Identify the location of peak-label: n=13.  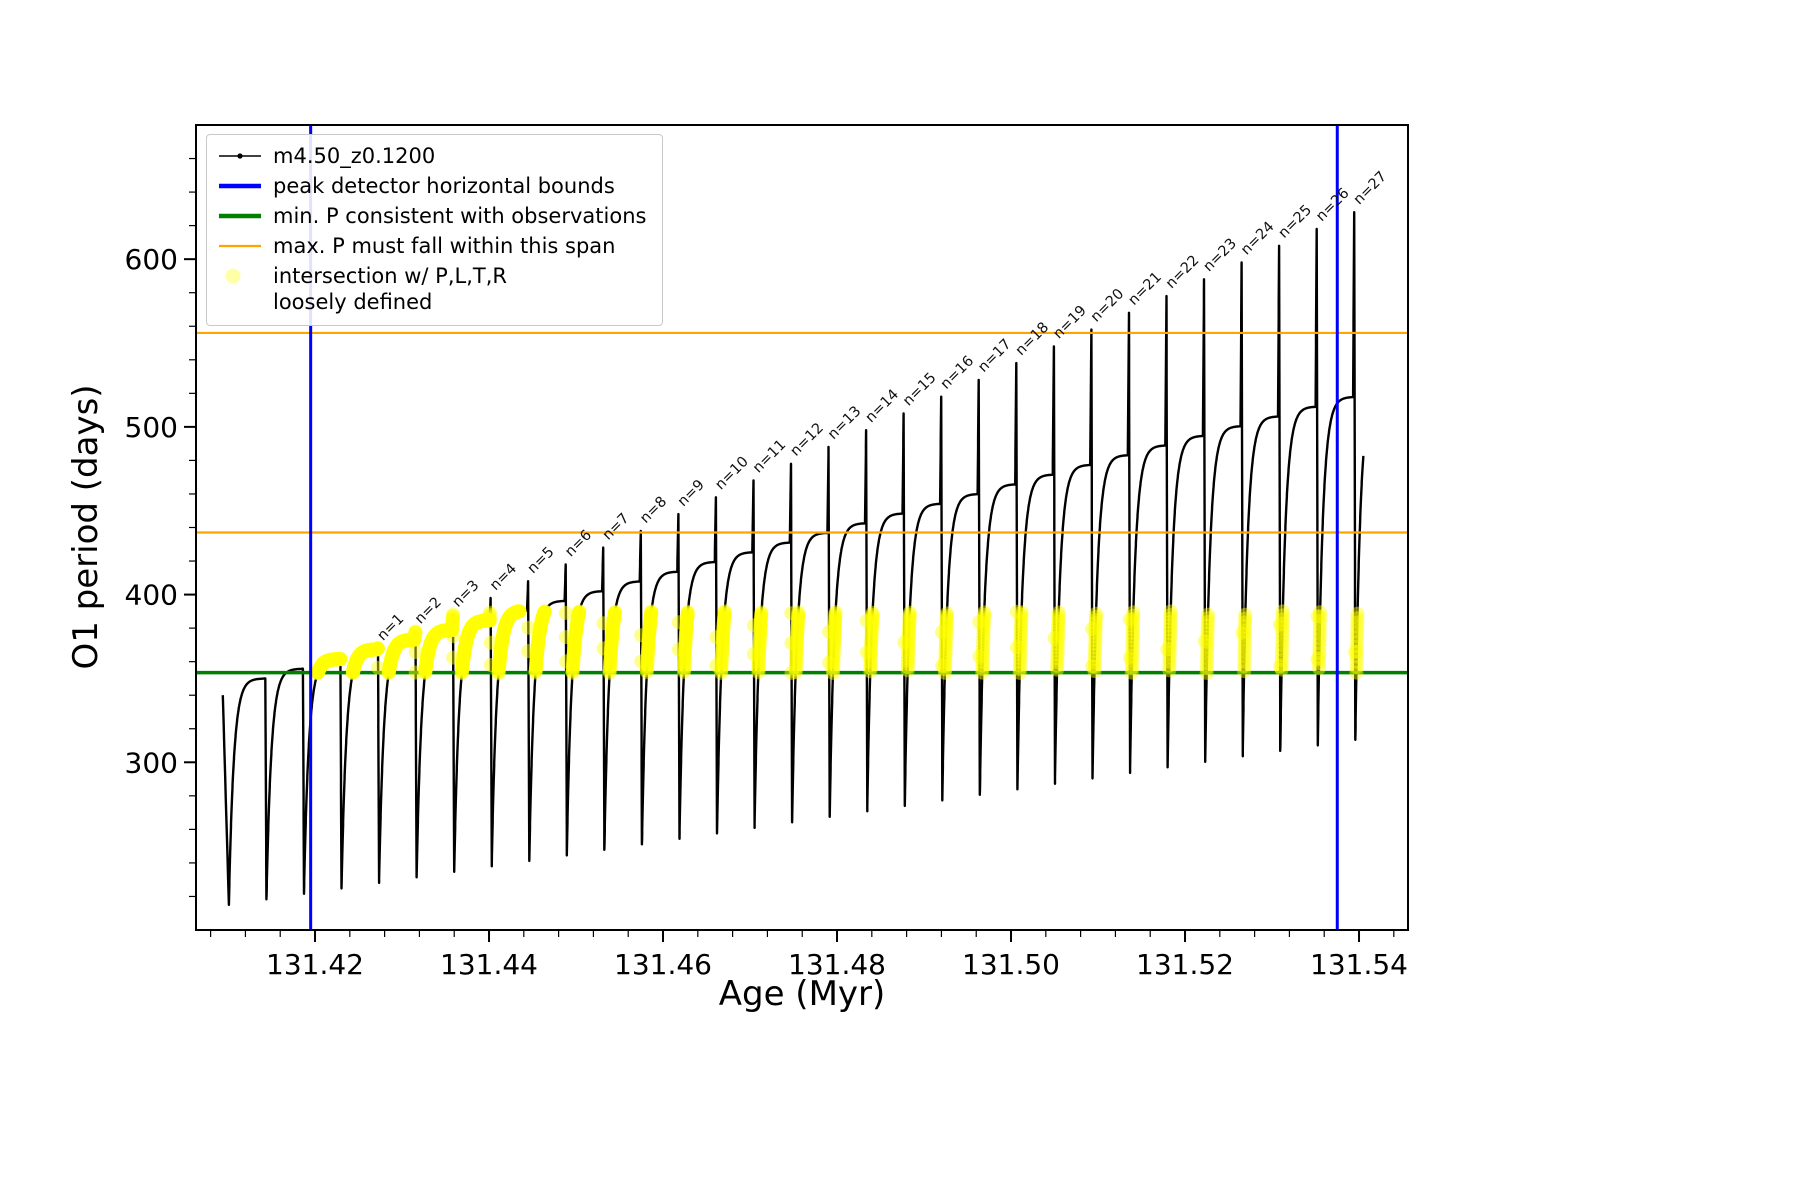
(844, 422).